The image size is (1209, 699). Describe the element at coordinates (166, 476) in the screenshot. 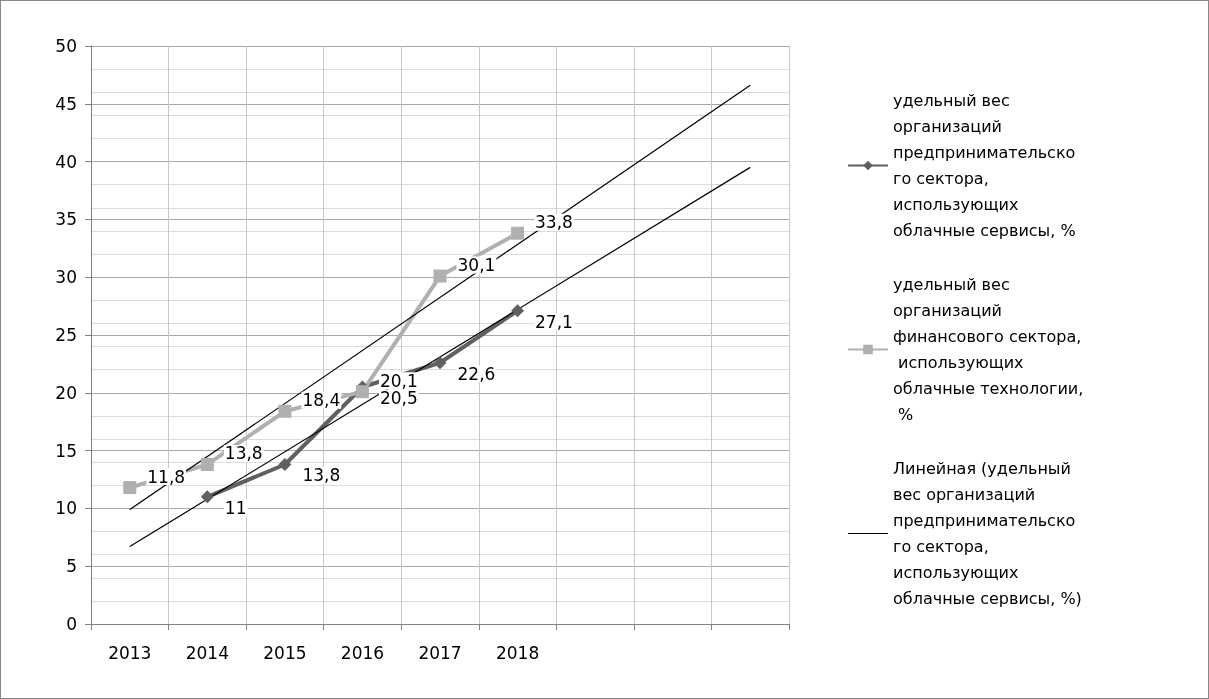

I see `data-label: 11,8` at that location.